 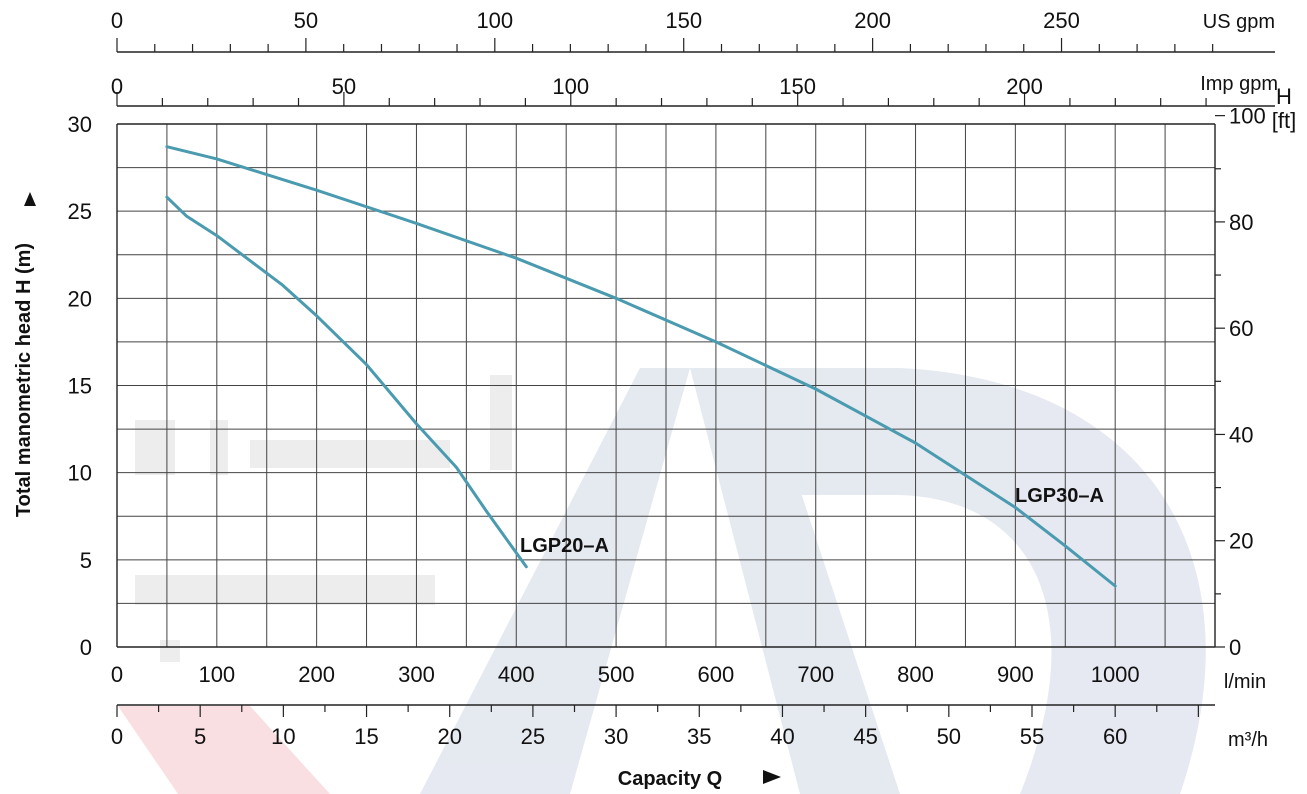 I want to click on y-tick-label: 5, so click(x=86, y=560).